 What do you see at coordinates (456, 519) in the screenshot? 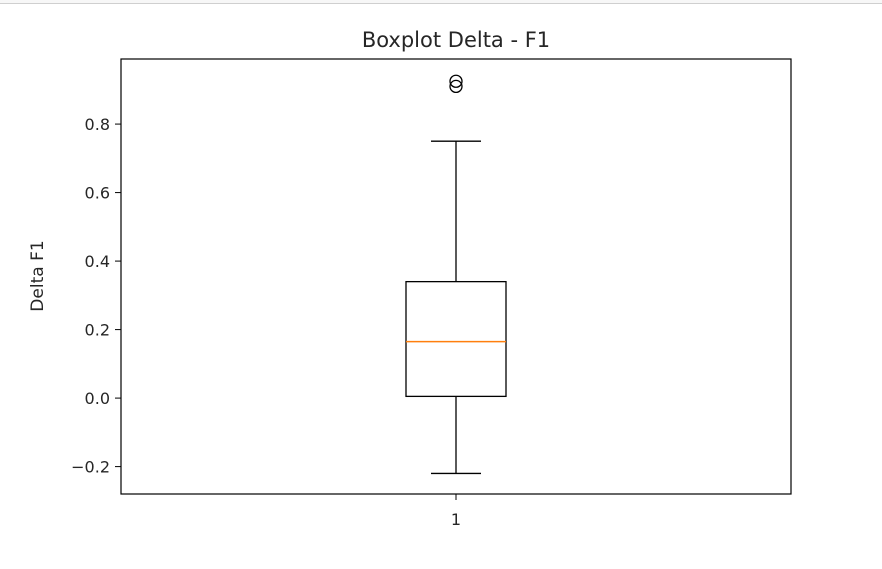
I see `x-tick-label: 1` at bounding box center [456, 519].